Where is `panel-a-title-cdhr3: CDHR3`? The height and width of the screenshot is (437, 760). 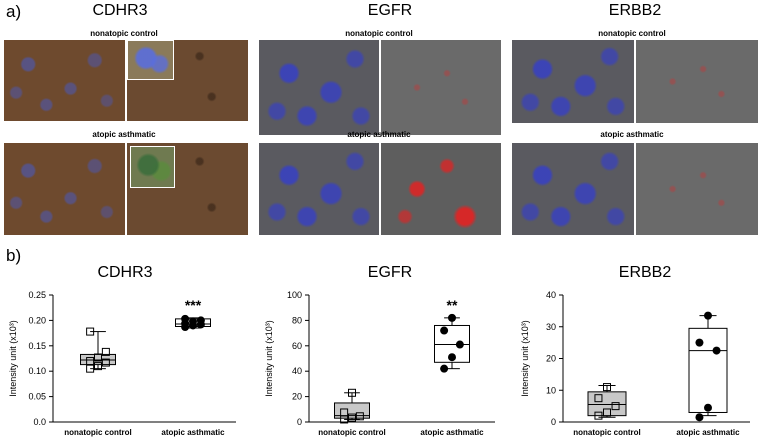 panel-a-title-cdhr3: CDHR3 is located at coordinates (120, 10).